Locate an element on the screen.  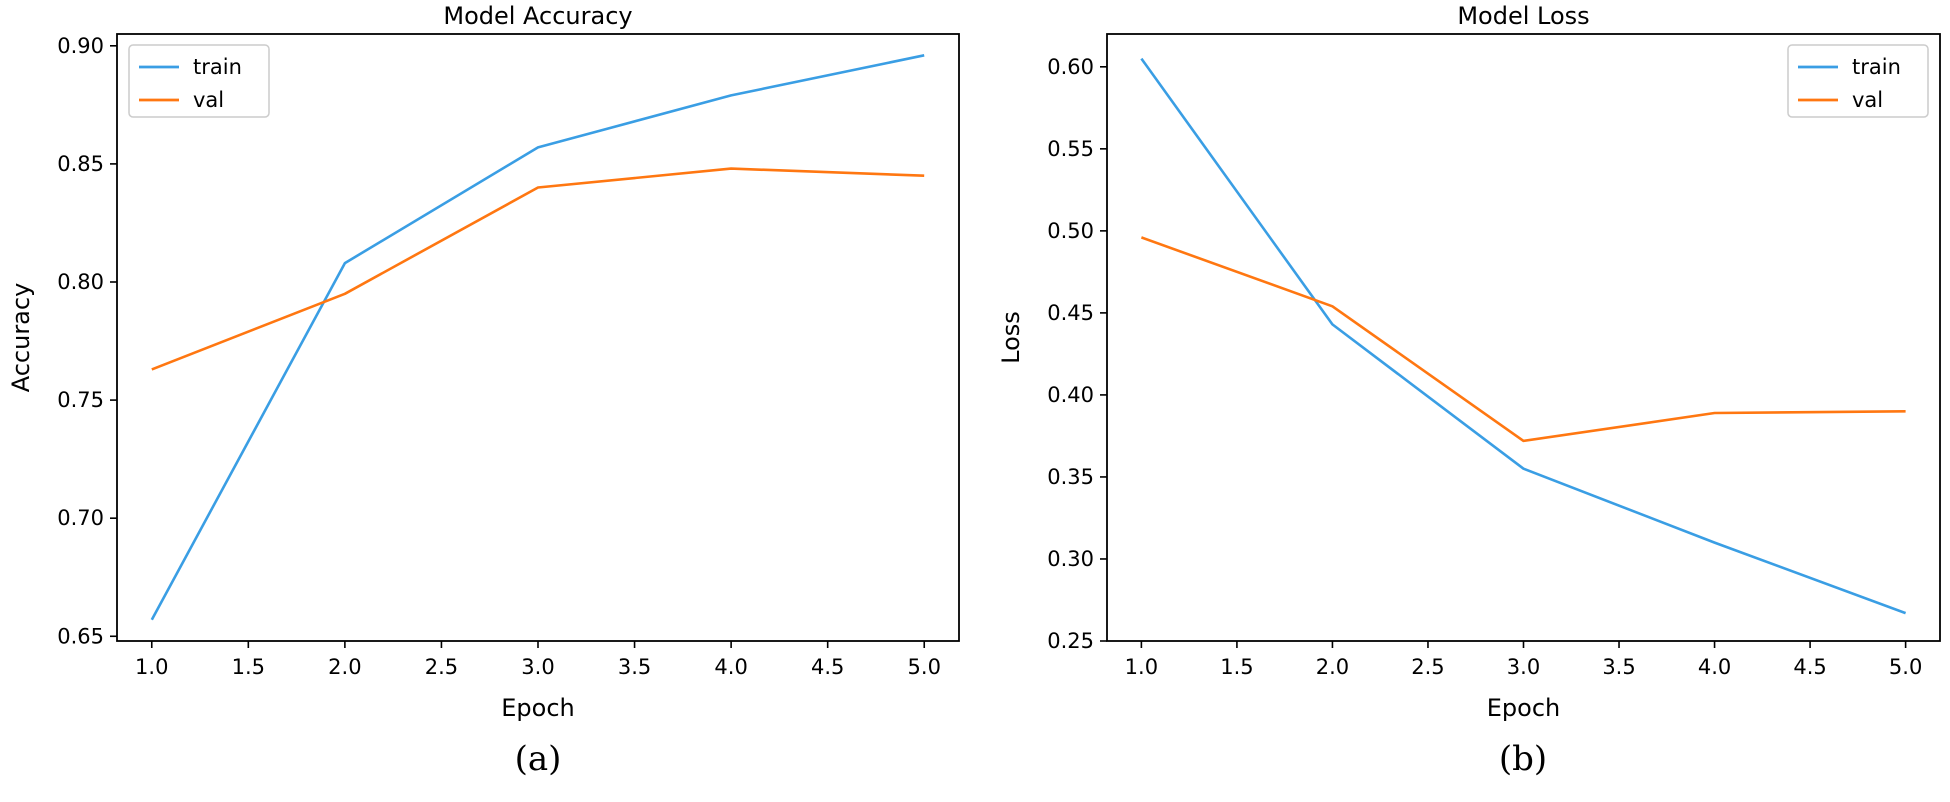
y-tick-label: 0.40 is located at coordinates (1070, 395).